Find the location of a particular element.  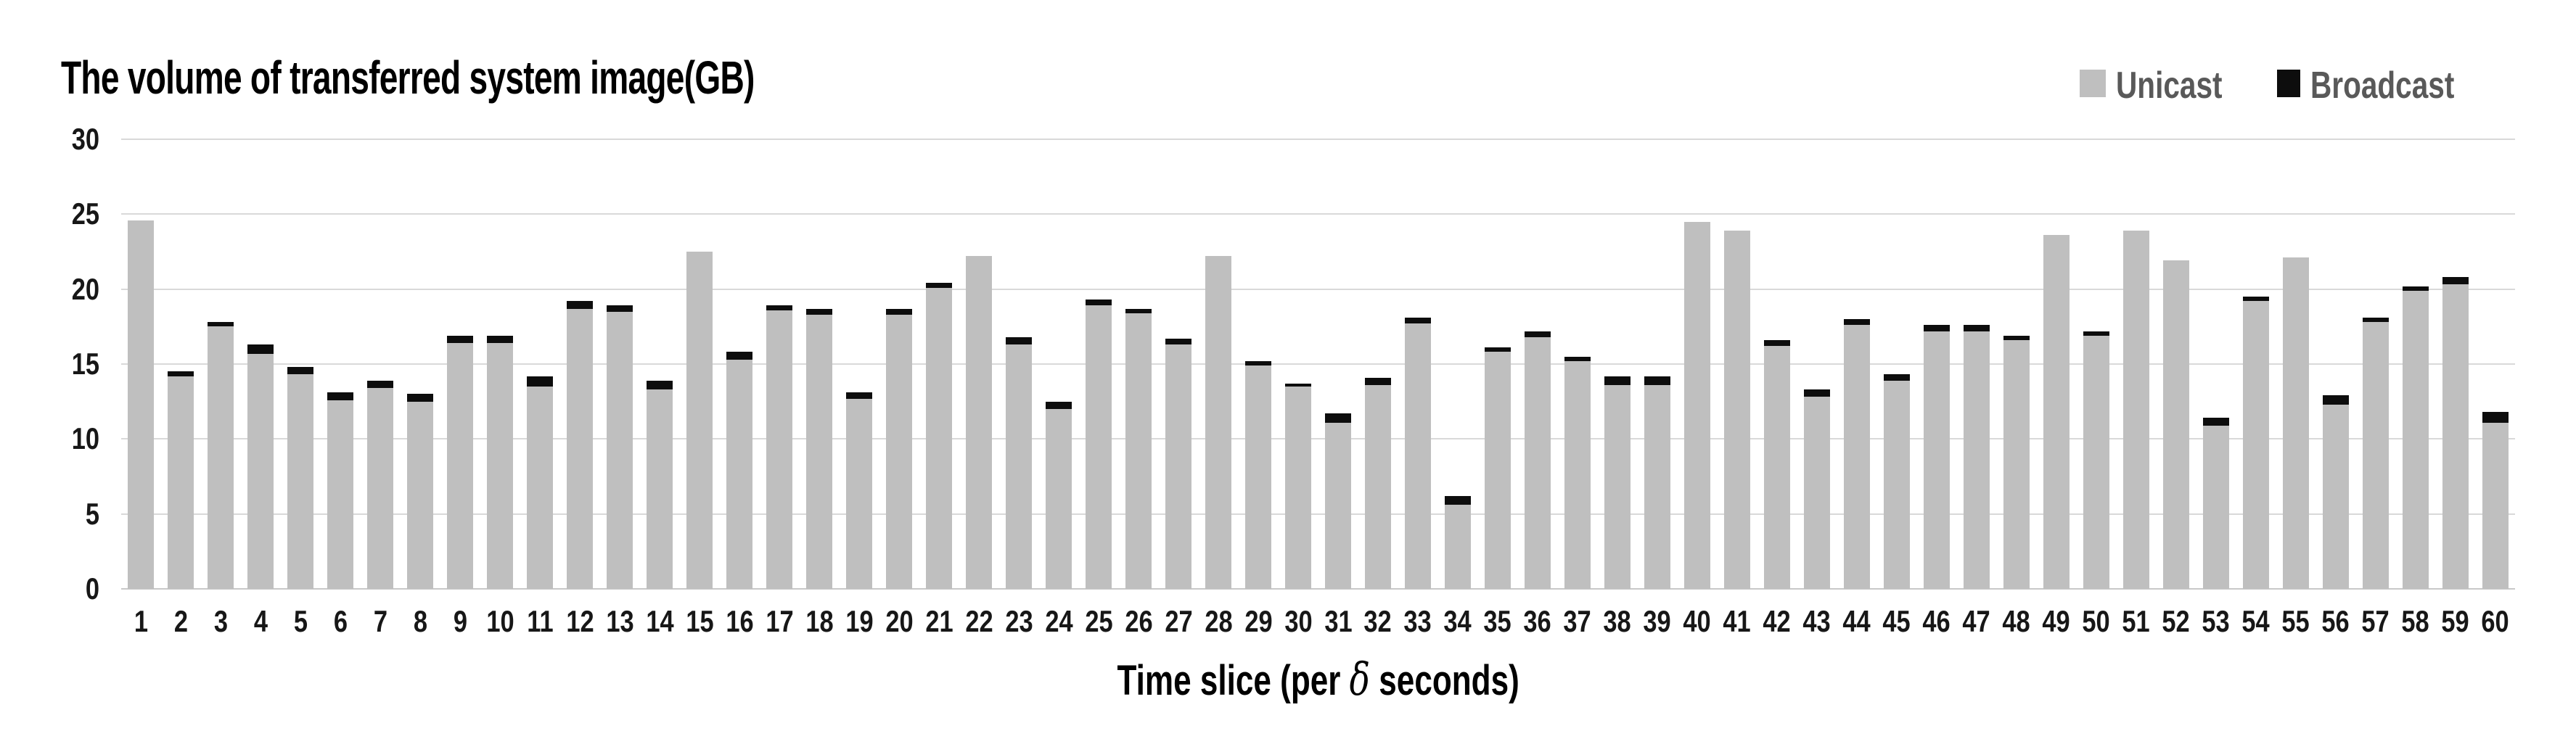

x-axis-title-post: seconds) is located at coordinates (1444, 680).